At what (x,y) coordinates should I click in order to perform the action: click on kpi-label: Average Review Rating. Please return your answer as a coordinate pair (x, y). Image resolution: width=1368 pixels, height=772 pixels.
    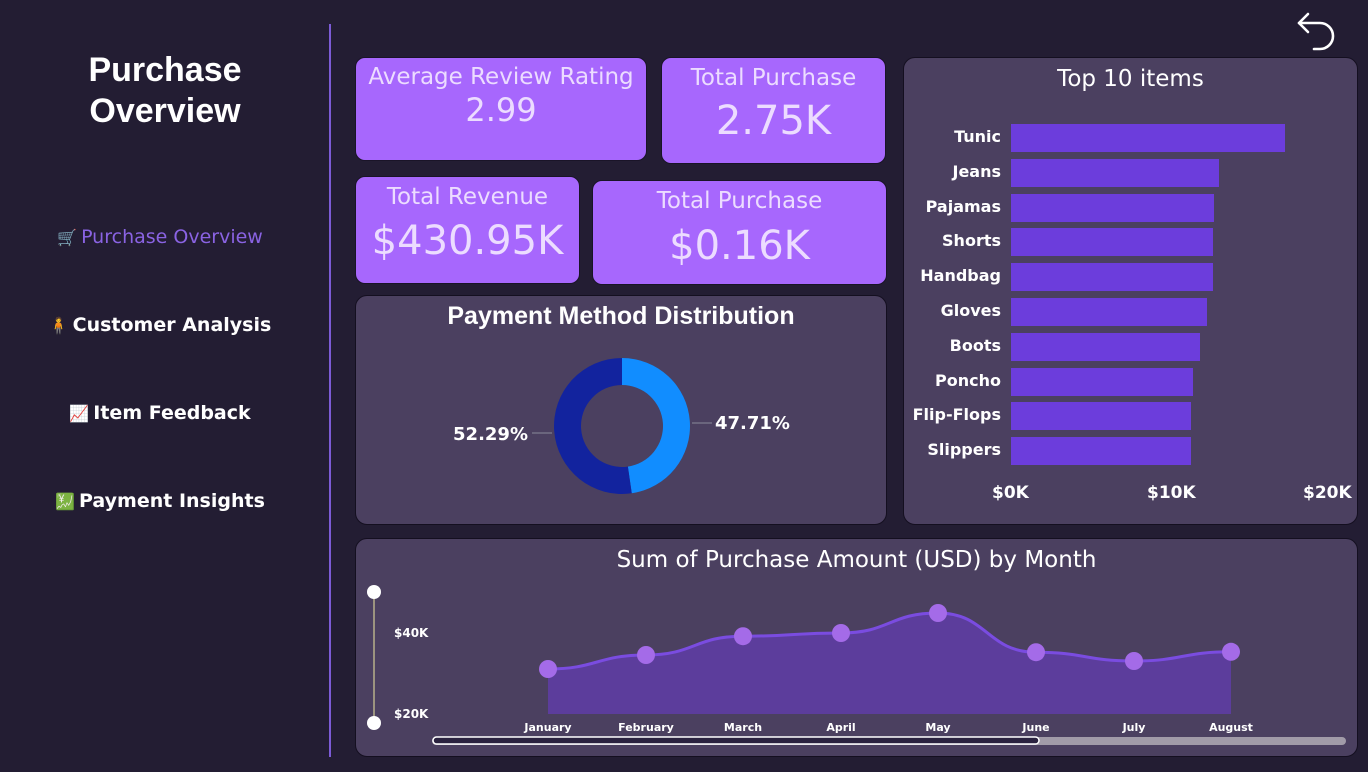
    Looking at the image, I should click on (501, 77).